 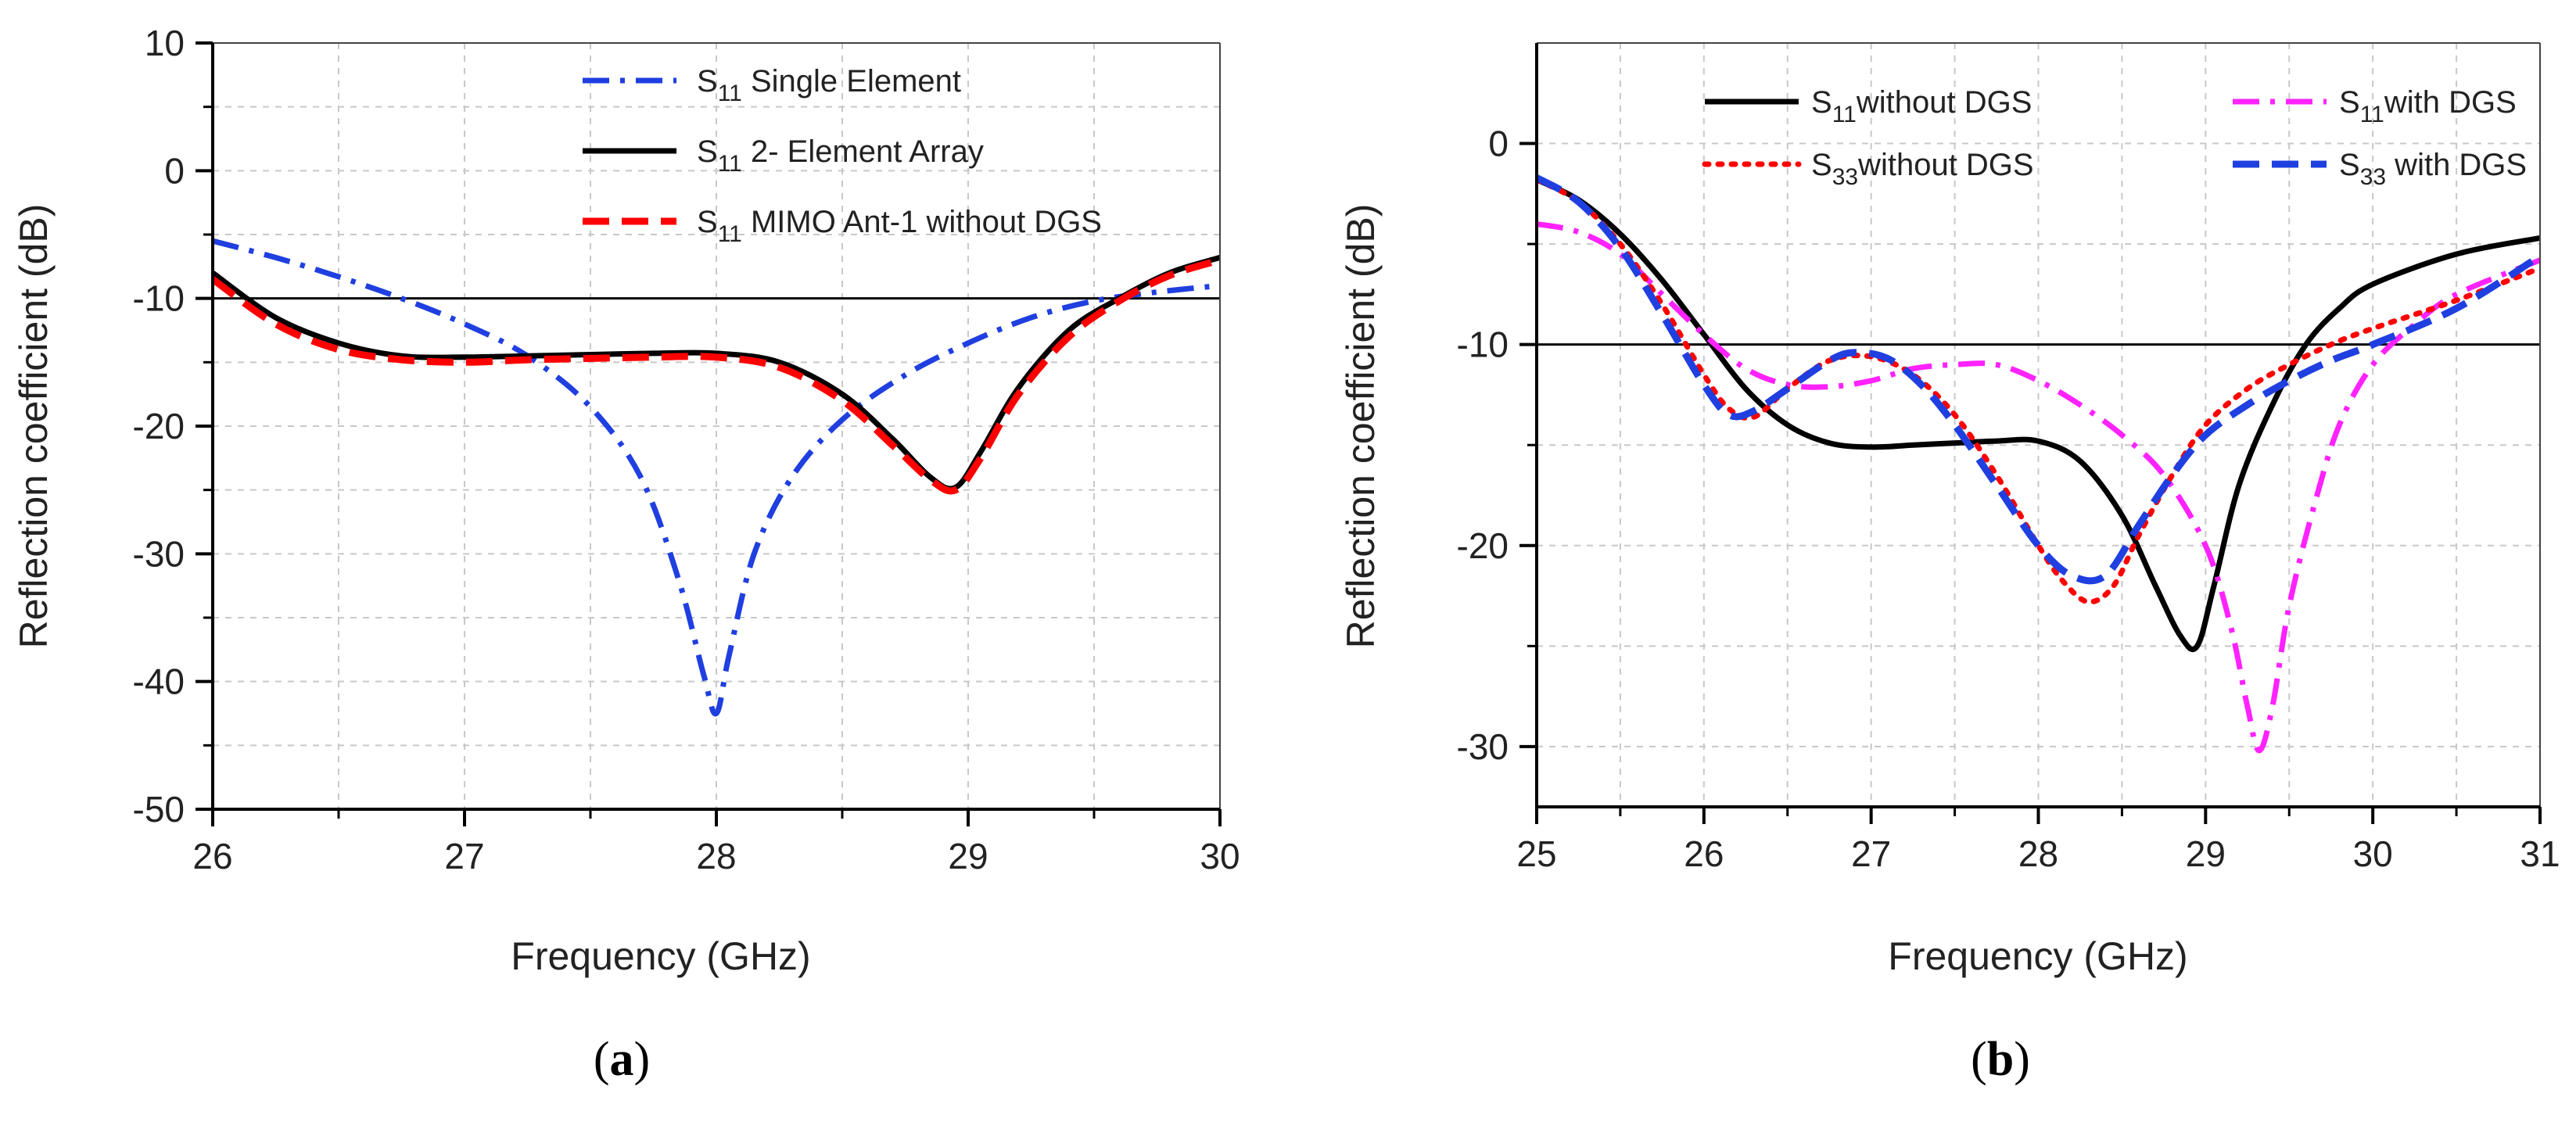 I want to click on legend-label-b-0: S11without DGS, so click(x=1922, y=106).